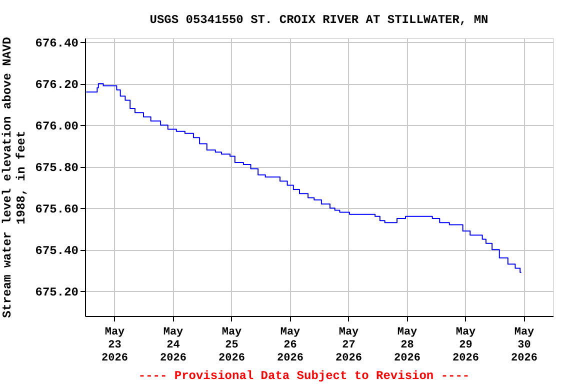 The image size is (576, 384). I want to click on y-tick-label: 676.20, so click(56, 85).